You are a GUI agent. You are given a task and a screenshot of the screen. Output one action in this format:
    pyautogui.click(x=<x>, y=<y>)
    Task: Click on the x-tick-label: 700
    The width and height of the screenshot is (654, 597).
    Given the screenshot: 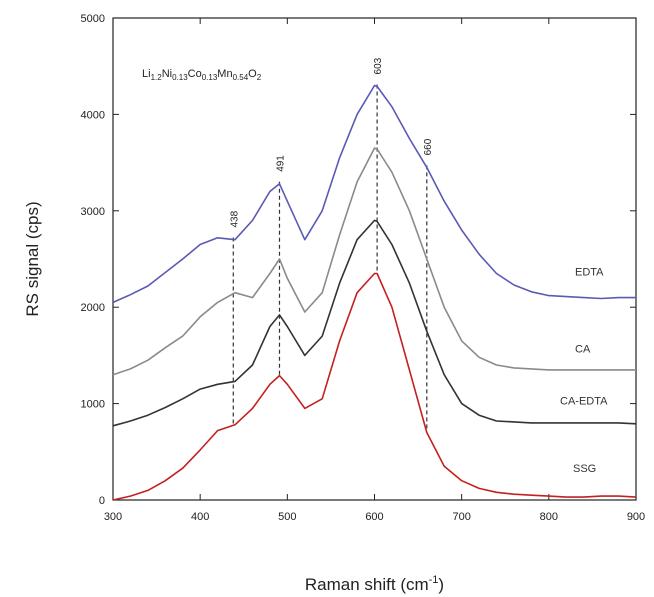 What is the action you would take?
    pyautogui.click(x=461, y=517)
    